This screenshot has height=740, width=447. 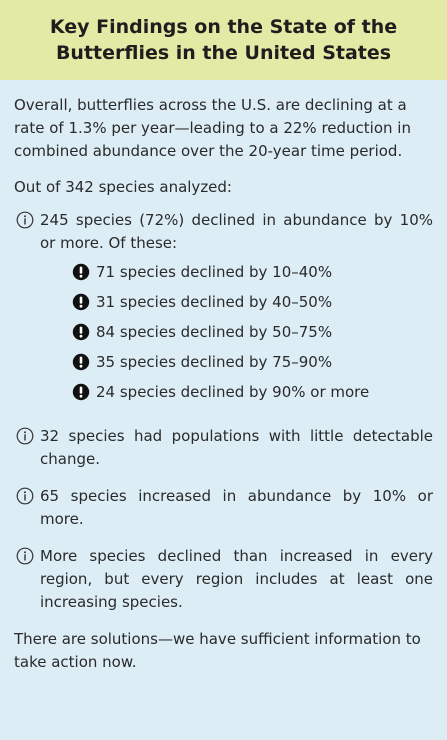 What do you see at coordinates (214, 332) in the screenshot?
I see `subfinding-text: 84 species declined by 50–75%` at bounding box center [214, 332].